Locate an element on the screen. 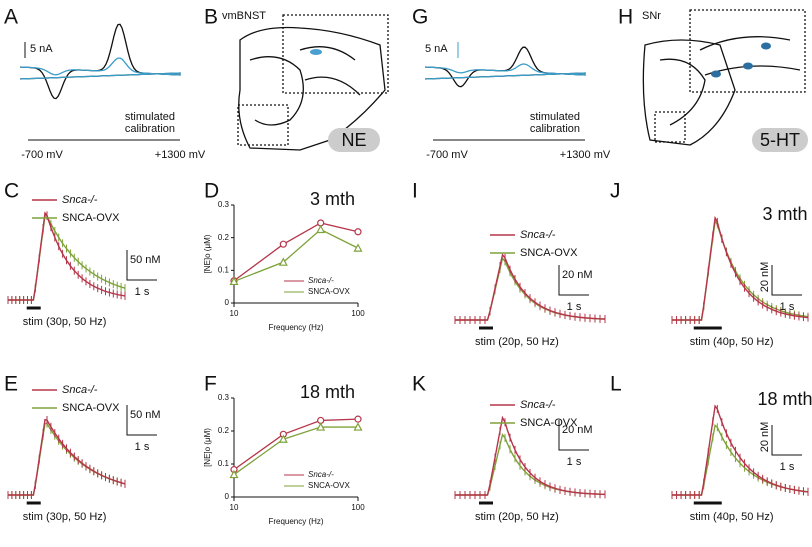 The width and height of the screenshot is (812, 547). legend-label: calibration is located at coordinates (555, 129).